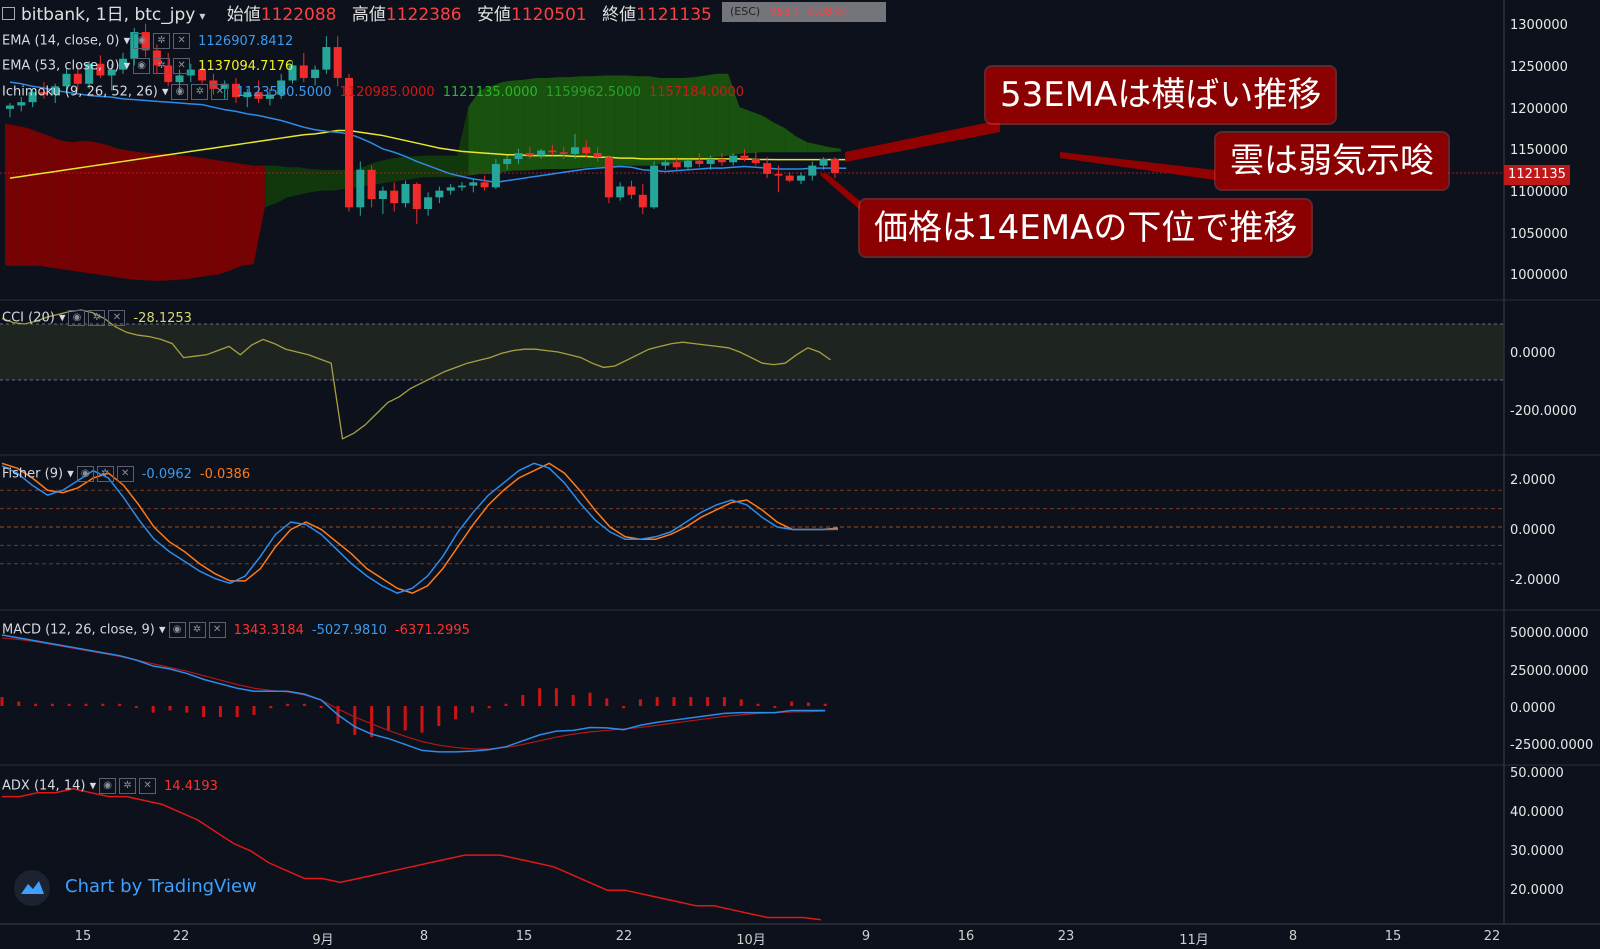  I want to click on symbol-label: bitbank, 1日, btc_jpy, so click(108, 15).